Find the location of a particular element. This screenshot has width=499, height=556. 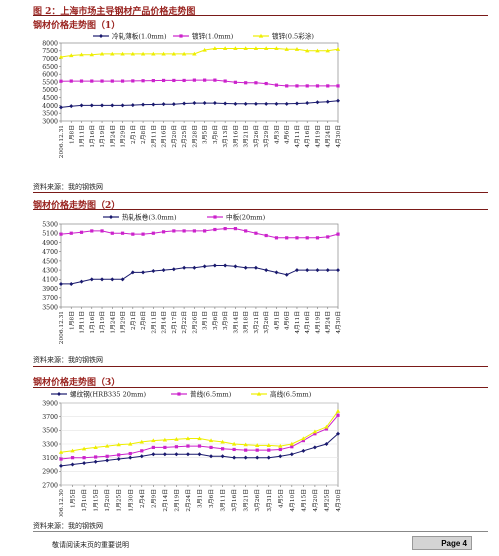

chart-3-xtick-label: 4月25日 is located at coordinates (326, 500).